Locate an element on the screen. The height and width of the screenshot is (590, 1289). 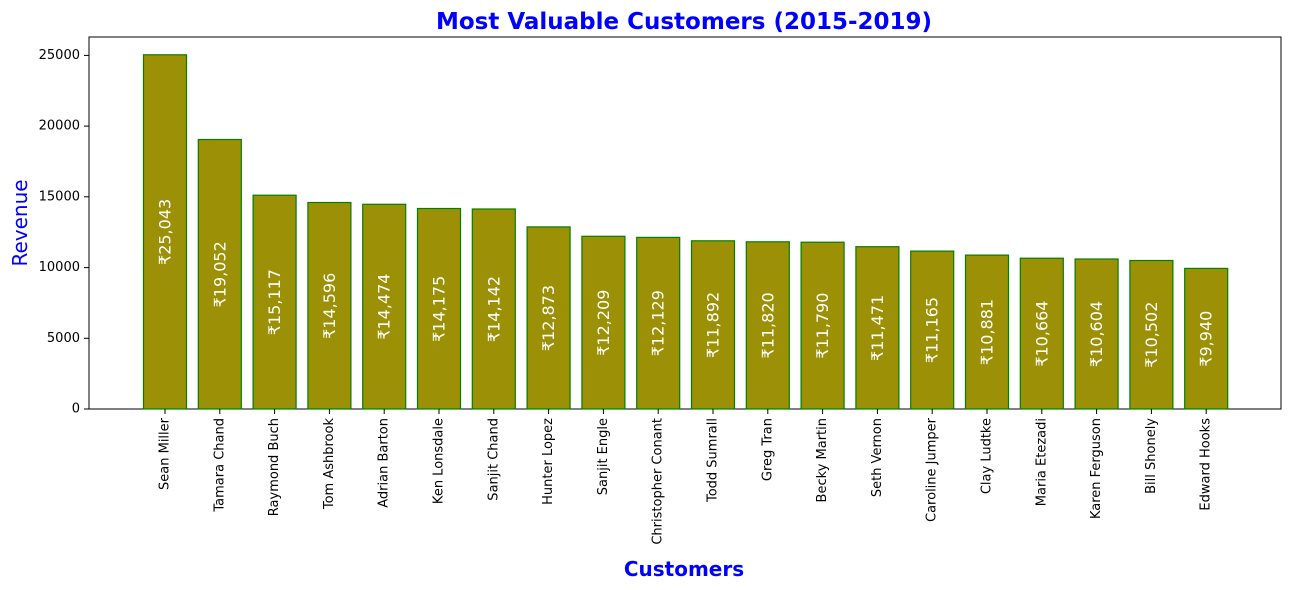
bar-data-label: ₹11,892 is located at coordinates (713, 325).